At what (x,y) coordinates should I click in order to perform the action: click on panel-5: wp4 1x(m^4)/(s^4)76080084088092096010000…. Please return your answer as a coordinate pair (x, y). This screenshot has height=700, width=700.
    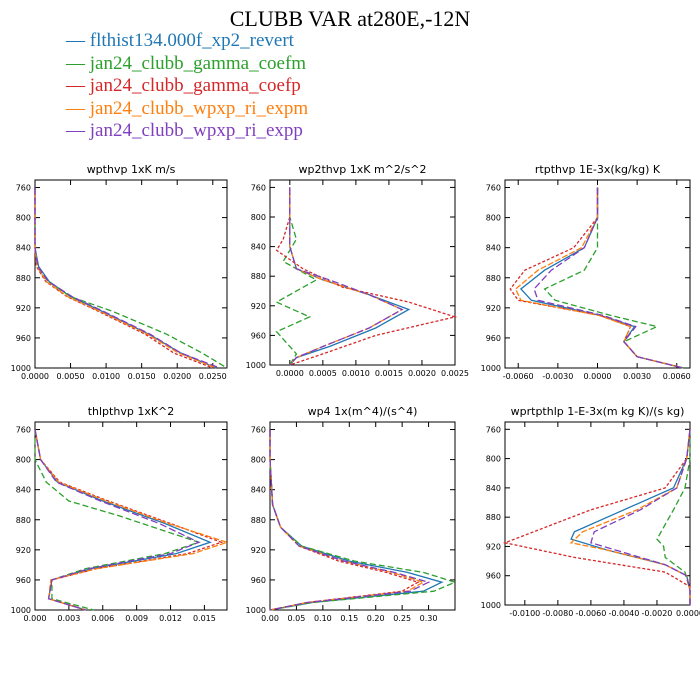
    Looking at the image, I should click on (351, 514).